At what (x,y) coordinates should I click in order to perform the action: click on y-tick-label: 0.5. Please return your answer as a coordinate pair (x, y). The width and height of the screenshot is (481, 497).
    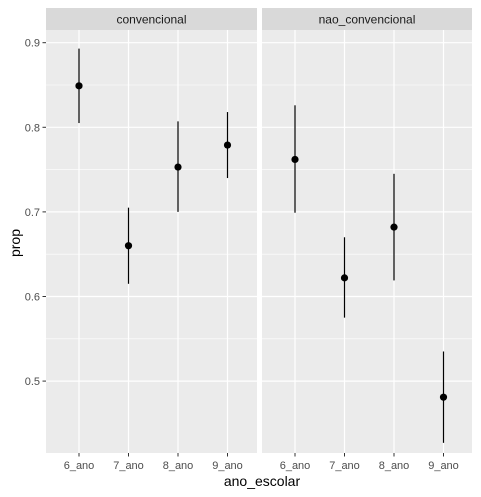
    Looking at the image, I should click on (32, 382).